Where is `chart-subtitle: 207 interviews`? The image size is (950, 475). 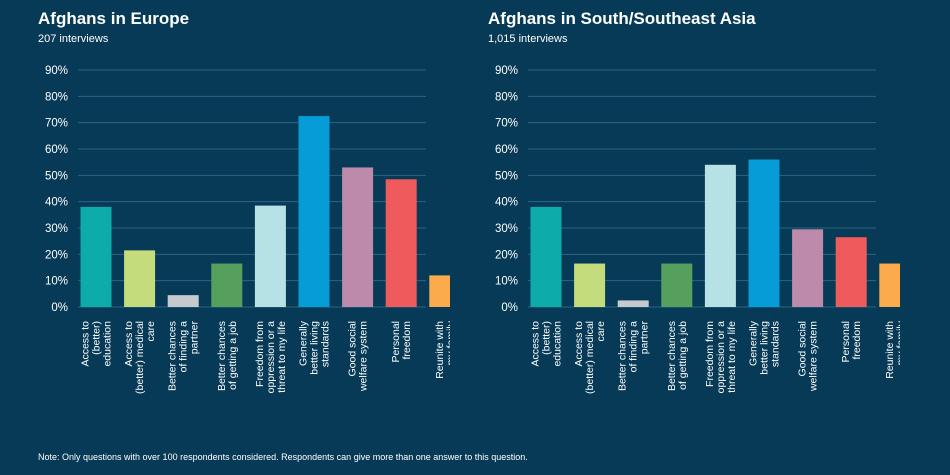
chart-subtitle: 207 interviews is located at coordinates (73, 39).